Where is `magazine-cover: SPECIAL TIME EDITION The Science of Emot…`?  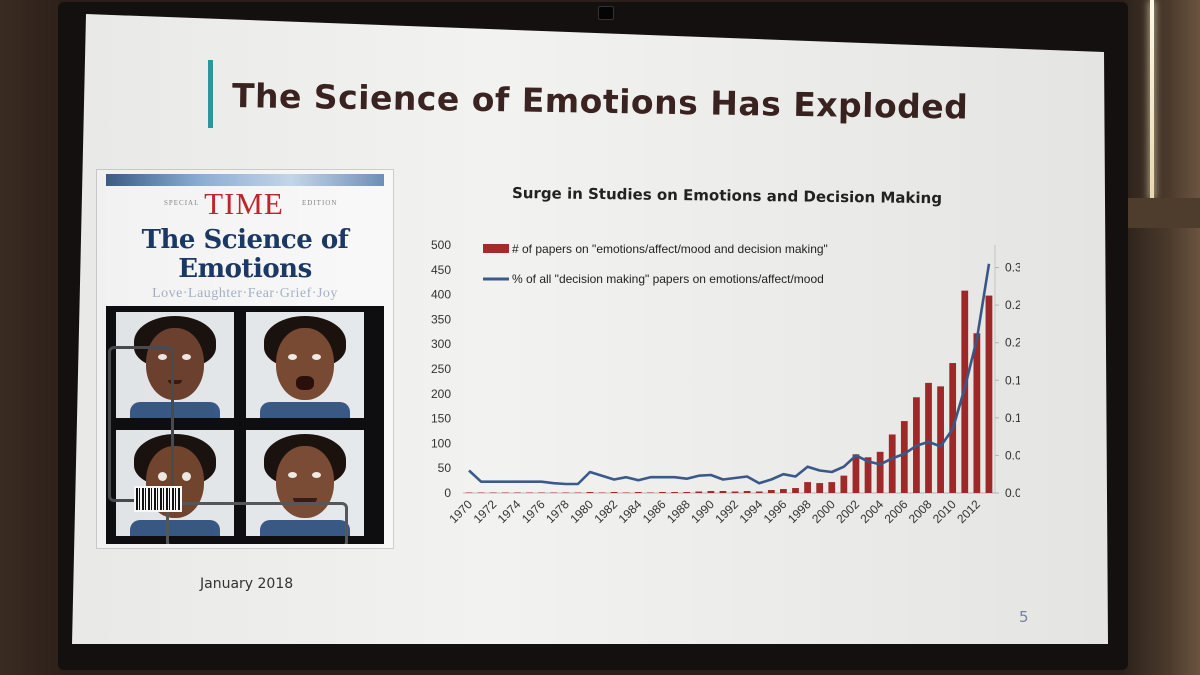
magazine-cover: SPECIAL TIME EDITION The Science of Emot… is located at coordinates (245, 359).